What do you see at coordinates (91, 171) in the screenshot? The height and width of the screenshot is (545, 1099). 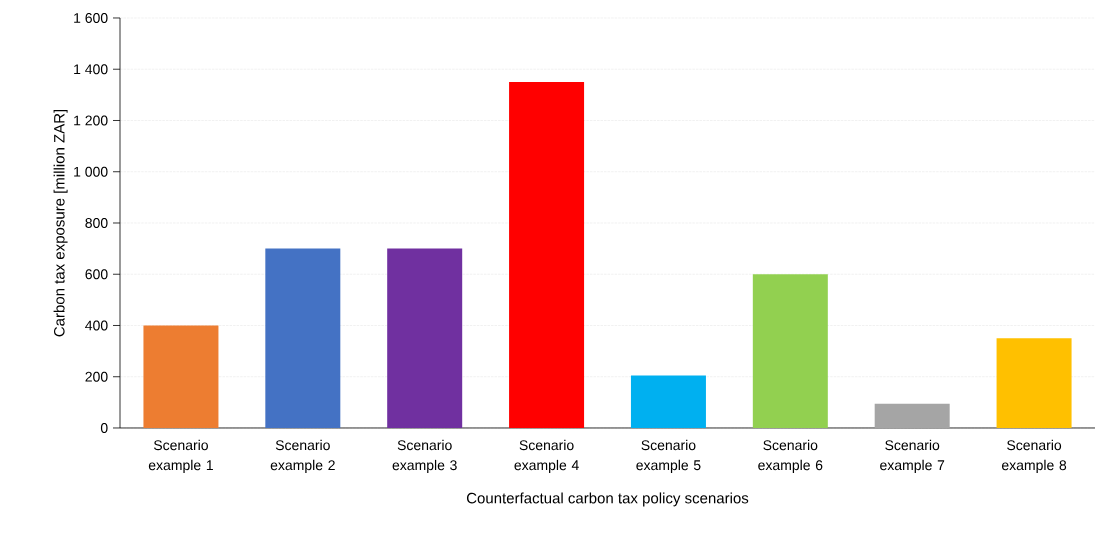 I see `y-tick-label: 1 000` at bounding box center [91, 171].